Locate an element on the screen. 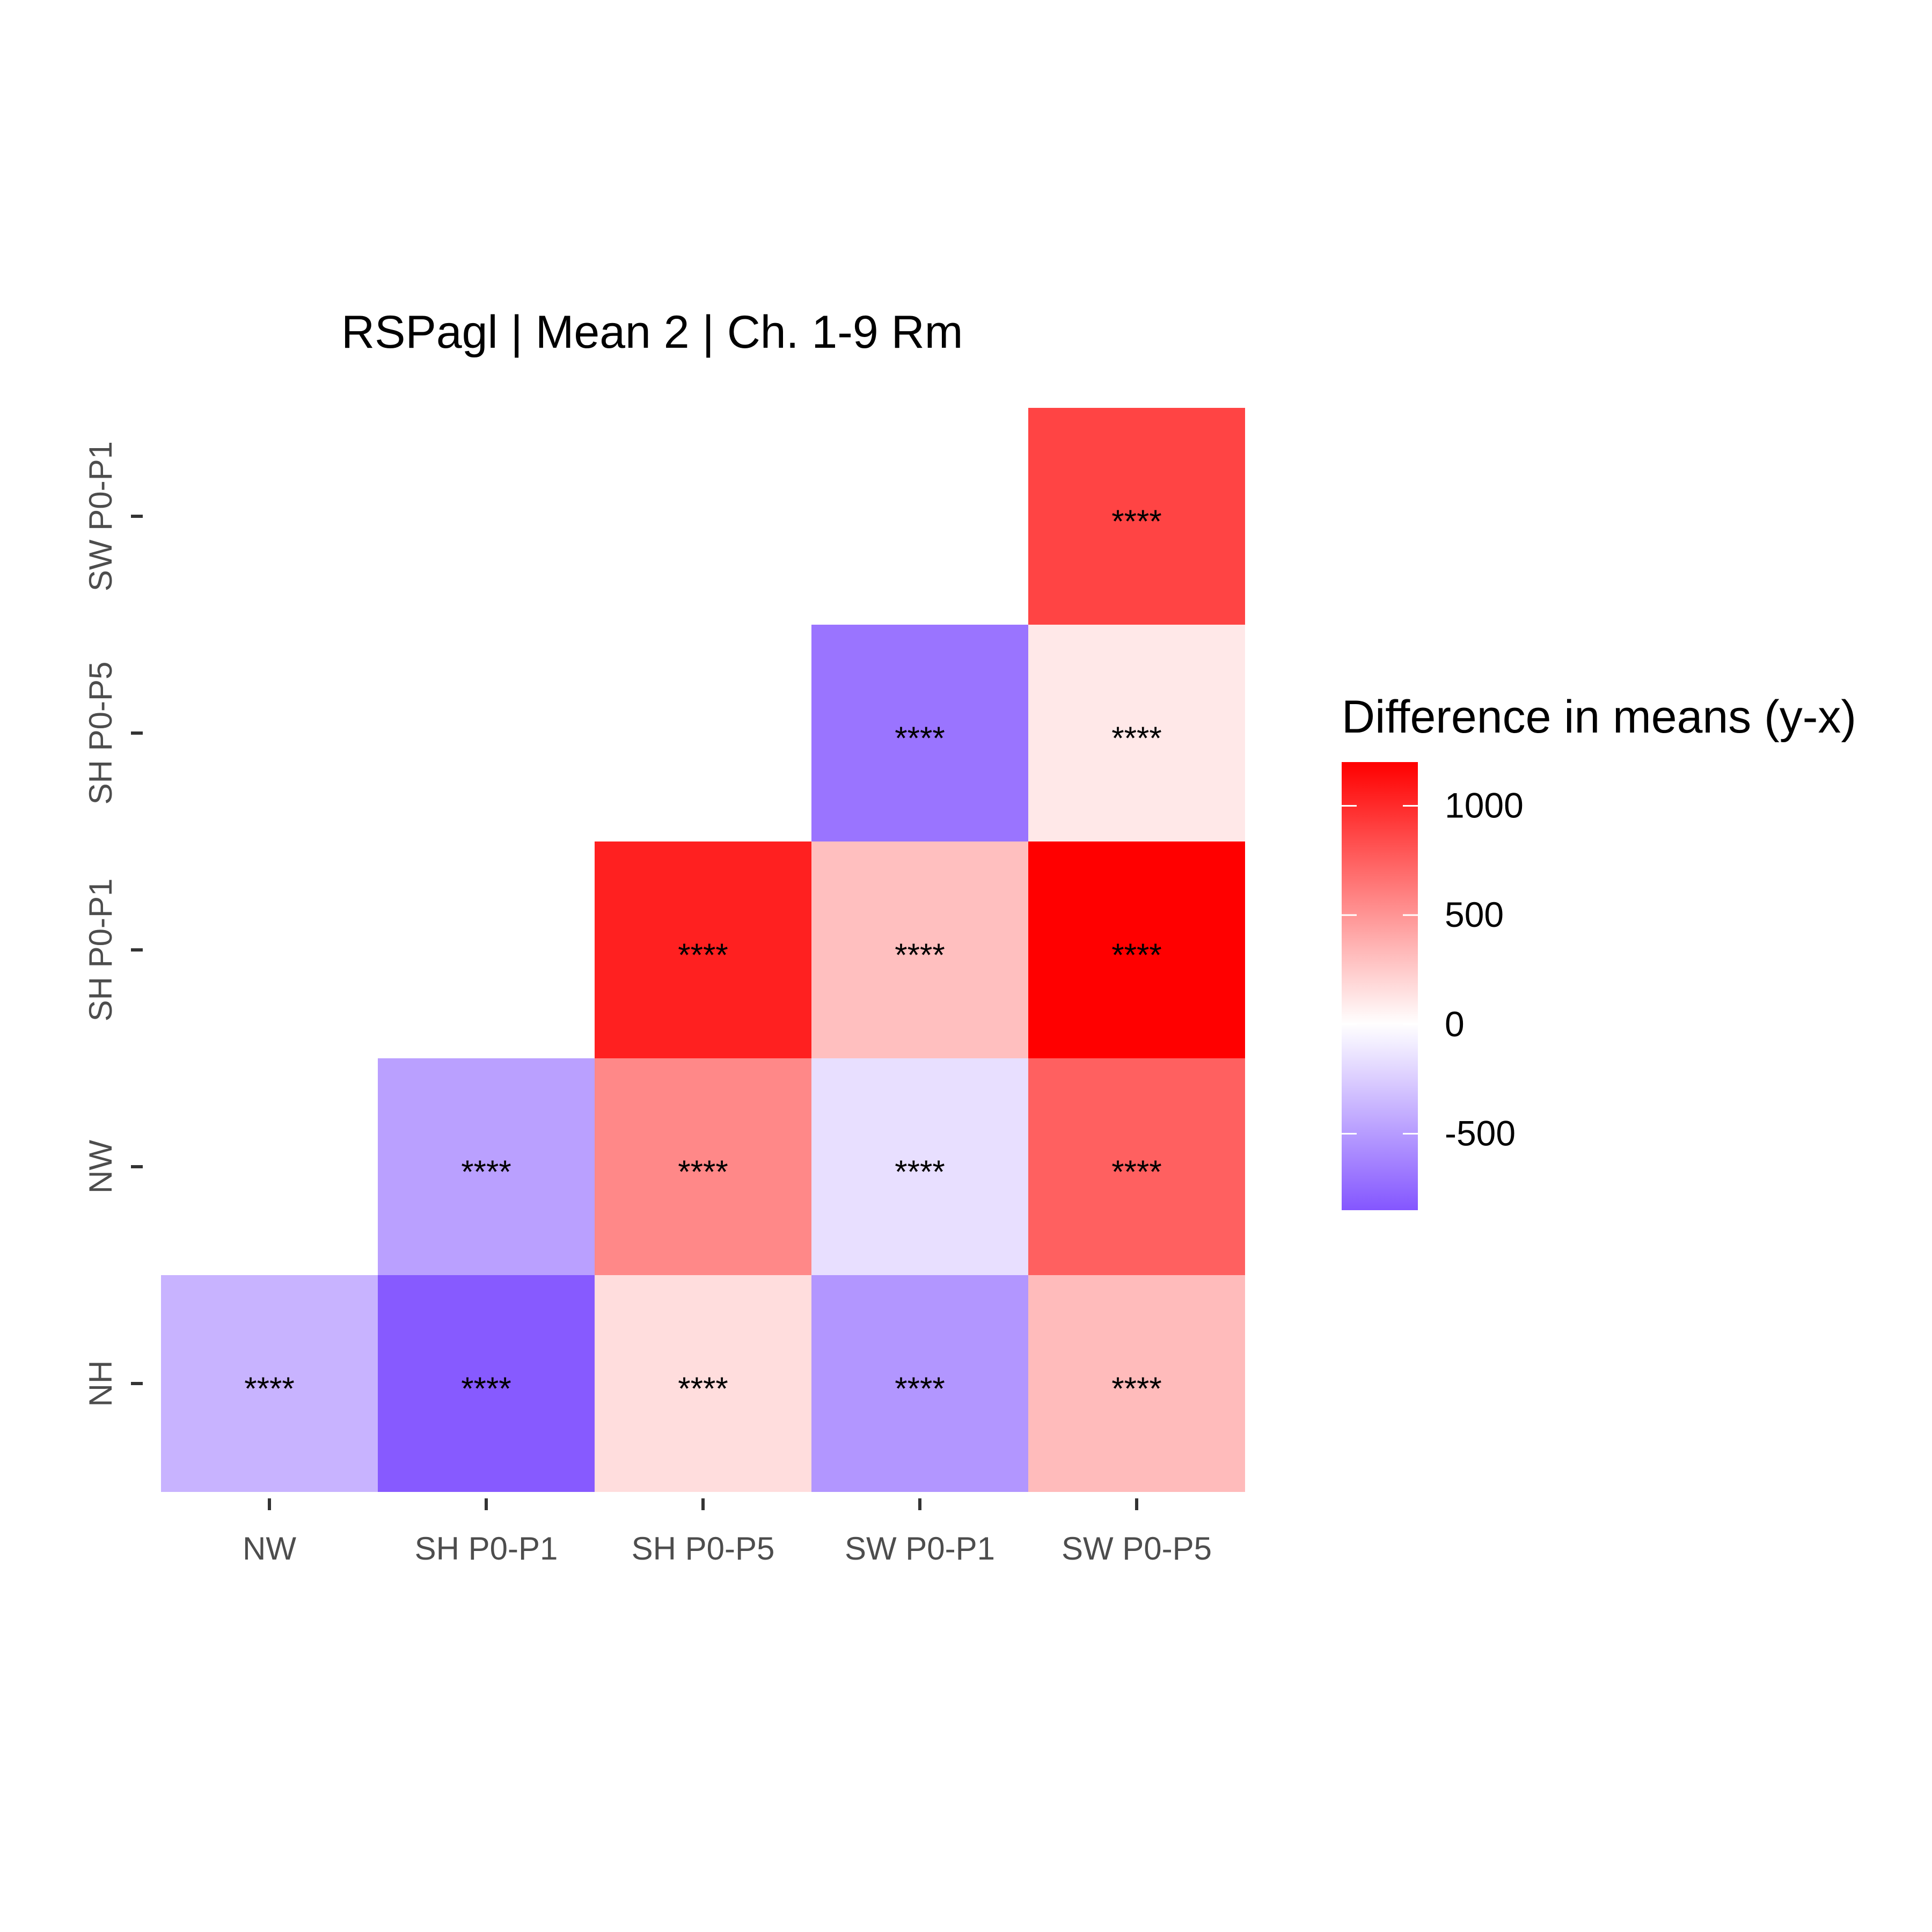 Image resolution: width=1932 pixels, height=1932 pixels. heatmap-cell-sh-p0-p5-sh-p0-p1 is located at coordinates (703, 949).